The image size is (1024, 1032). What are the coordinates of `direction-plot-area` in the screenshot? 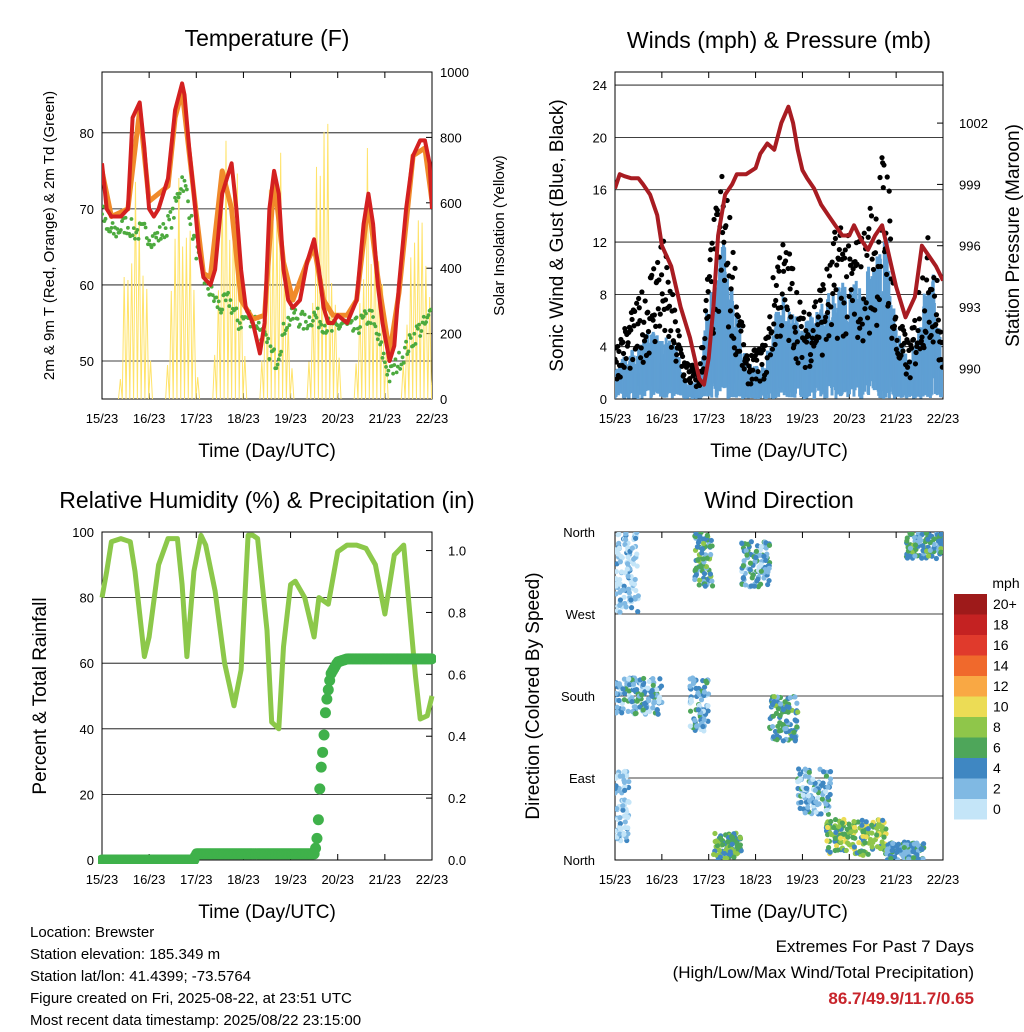 It's located at (779, 696).